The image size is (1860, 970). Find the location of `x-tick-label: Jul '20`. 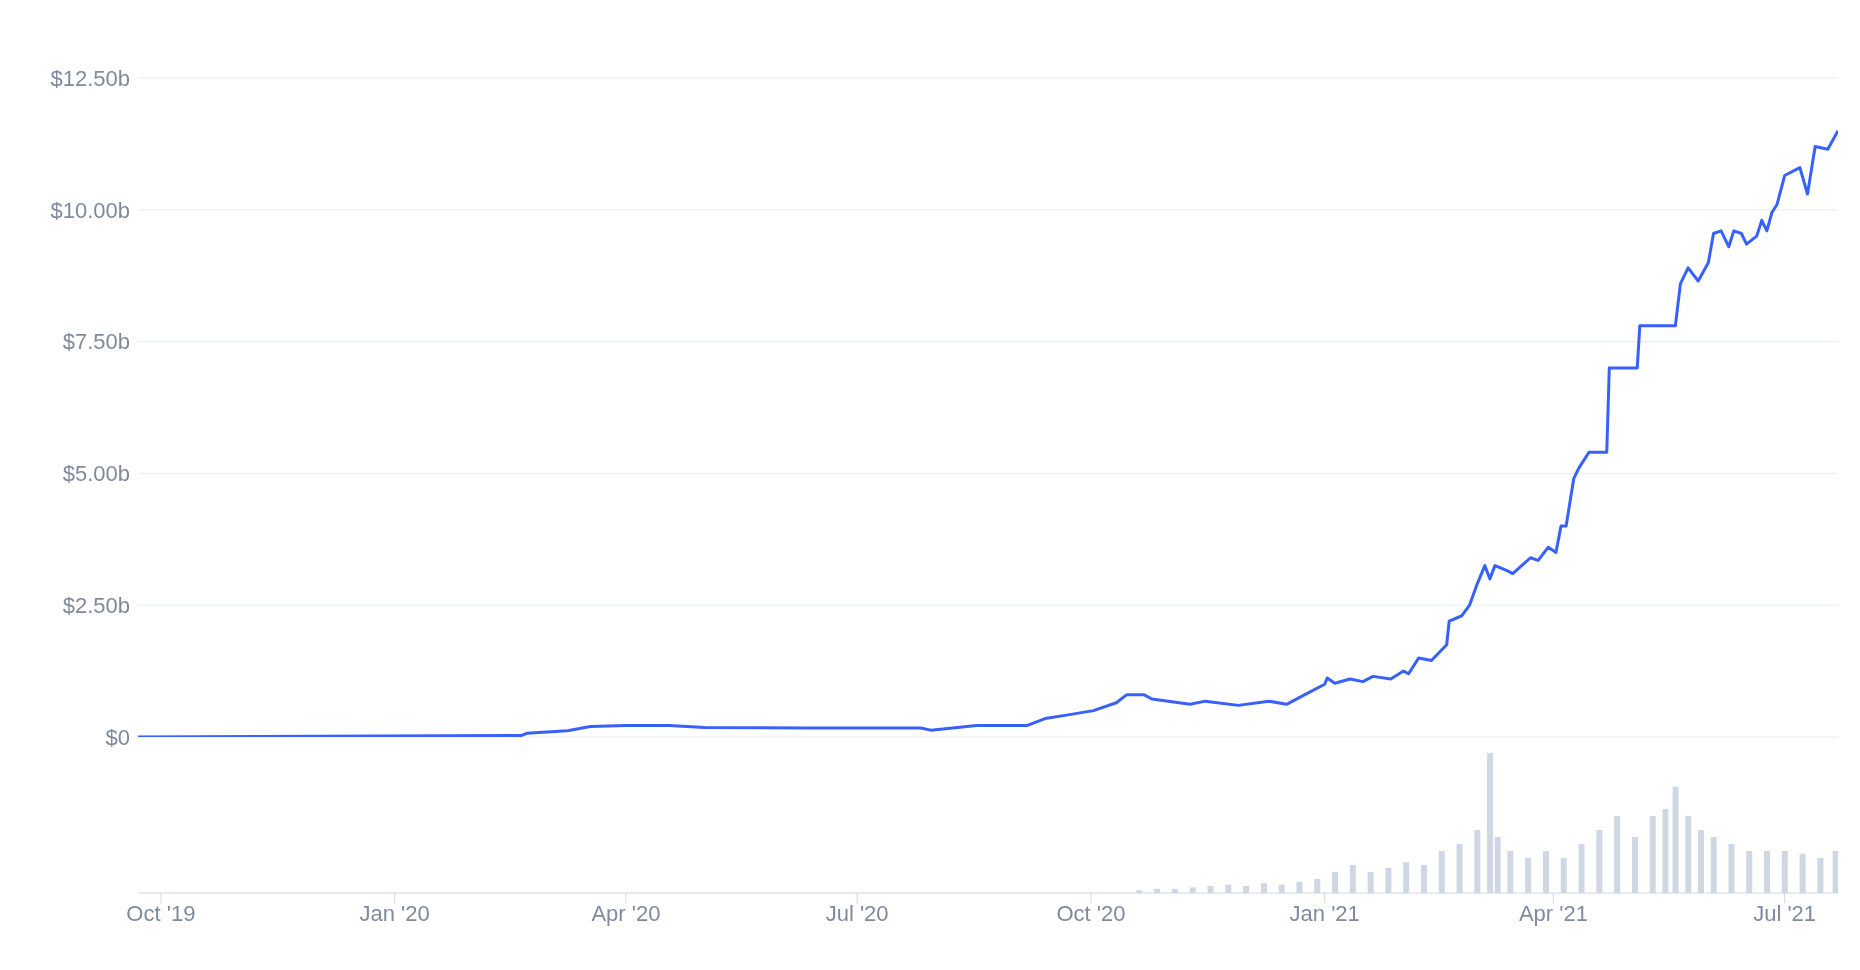

x-tick-label: Jul '20 is located at coordinates (857, 913).